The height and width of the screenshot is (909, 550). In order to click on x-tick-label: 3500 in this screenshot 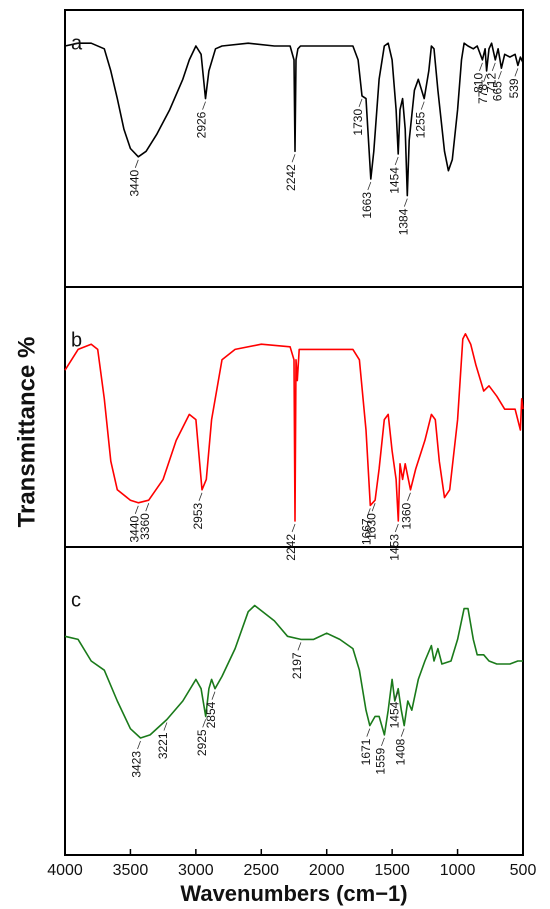, I will do `click(131, 870)`.